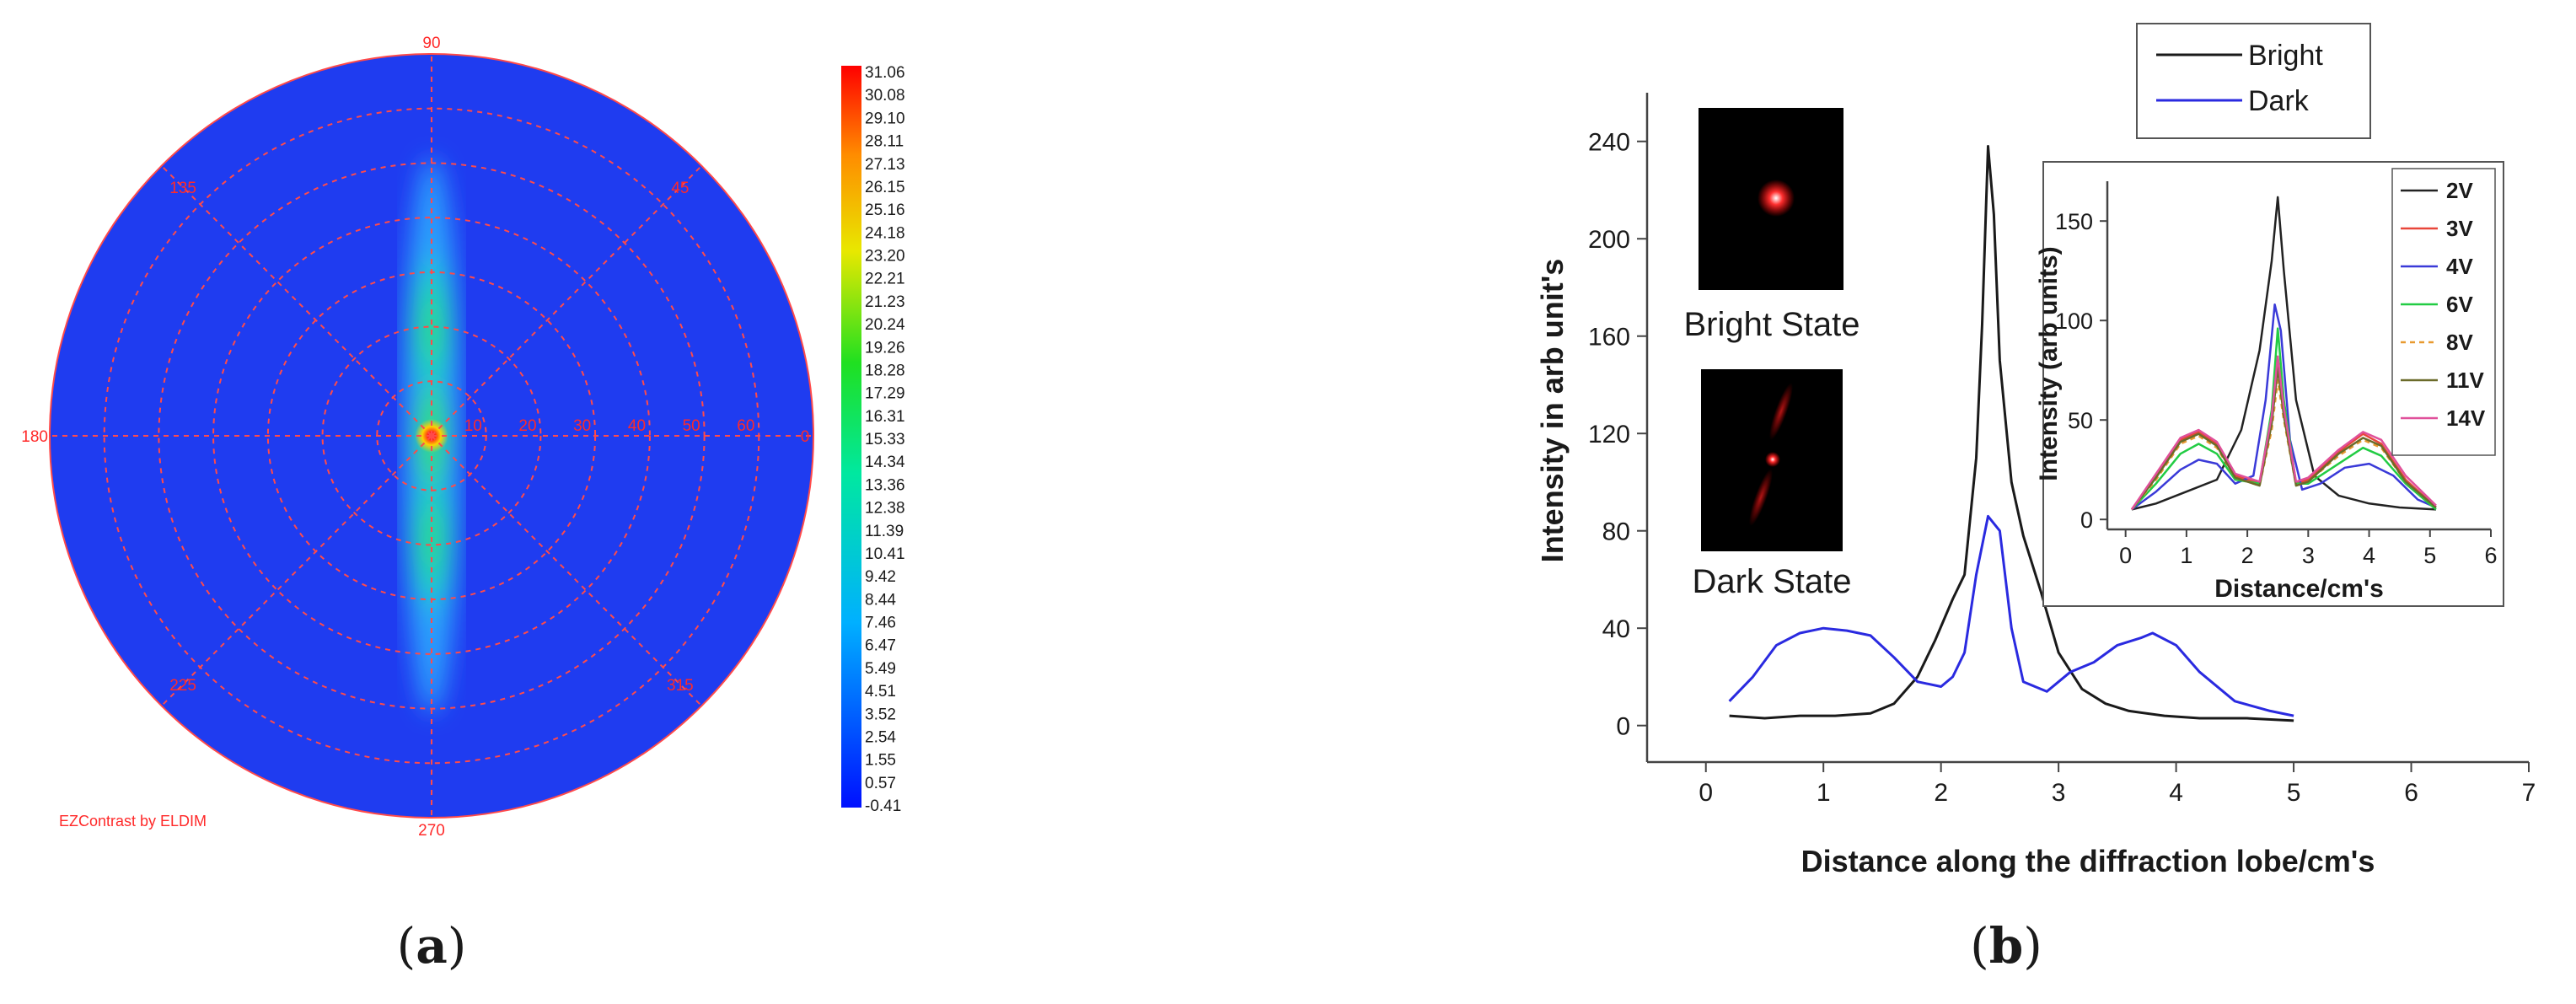 This screenshot has width=2576, height=1004. What do you see at coordinates (1771, 324) in the screenshot?
I see `bright-state-caption: Bright State` at bounding box center [1771, 324].